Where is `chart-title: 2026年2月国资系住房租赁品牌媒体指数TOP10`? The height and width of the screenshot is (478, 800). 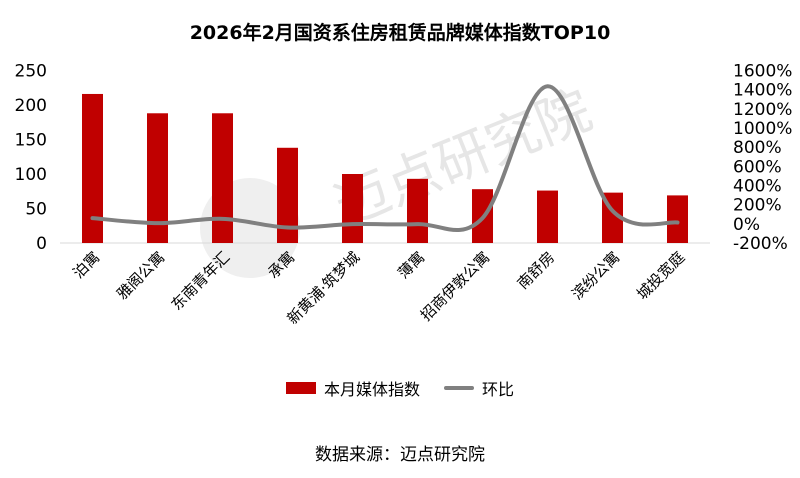
chart-title: 2026年2月国资系住房租赁品牌媒体指数TOP10 is located at coordinates (400, 33).